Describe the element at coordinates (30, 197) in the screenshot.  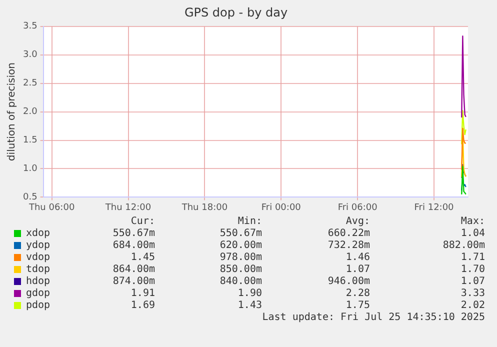
I see `y-tick-label: 0.5` at that location.